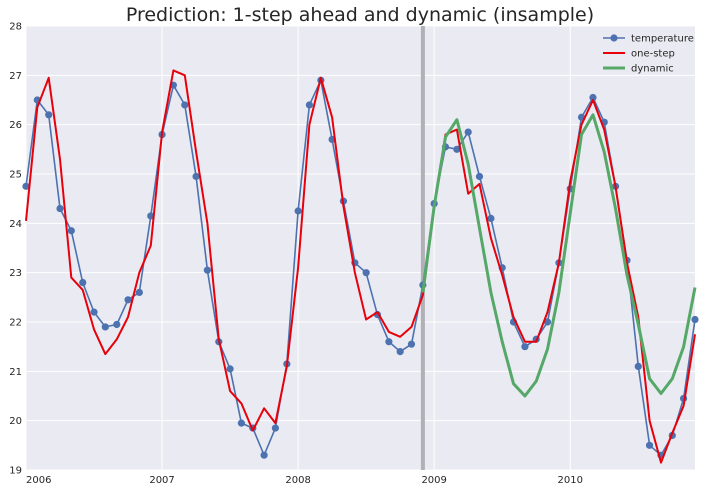 The width and height of the screenshot is (702, 495). I want to click on y-tick-label: 25, so click(15, 175).